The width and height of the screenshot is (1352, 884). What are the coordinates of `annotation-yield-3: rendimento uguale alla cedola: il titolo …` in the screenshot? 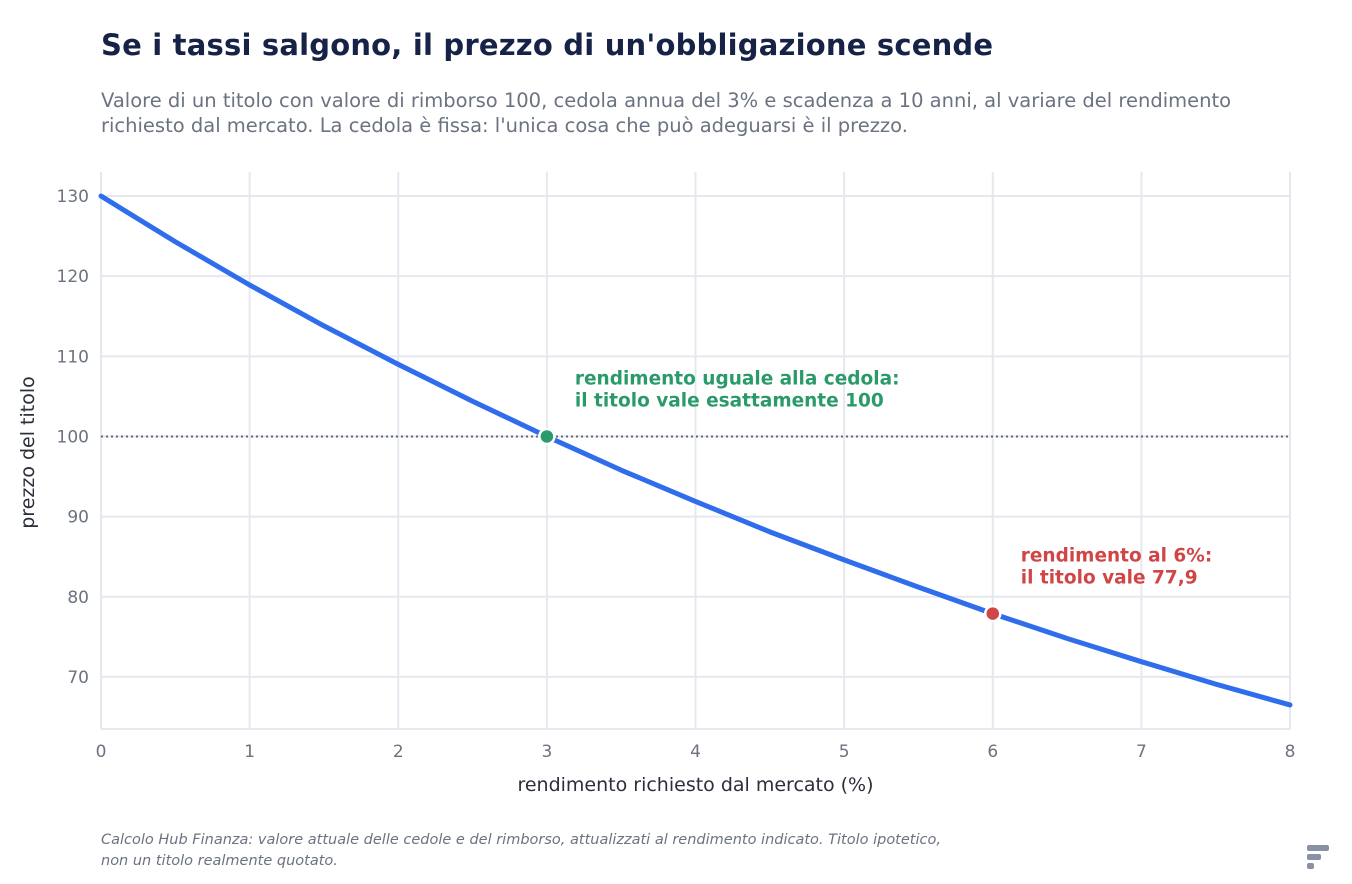 It's located at (737, 389).